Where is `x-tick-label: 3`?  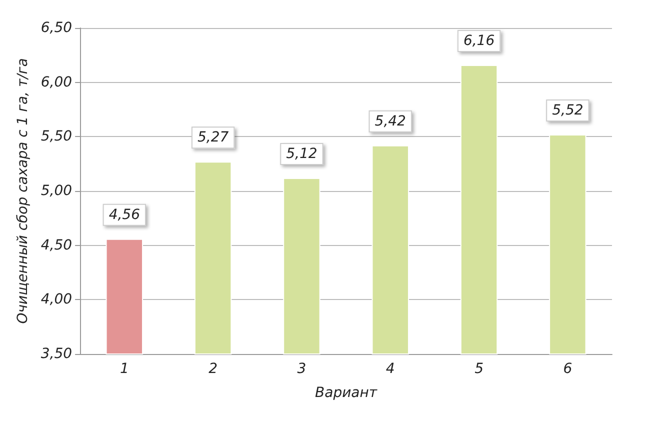 x-tick-label: 3 is located at coordinates (301, 369).